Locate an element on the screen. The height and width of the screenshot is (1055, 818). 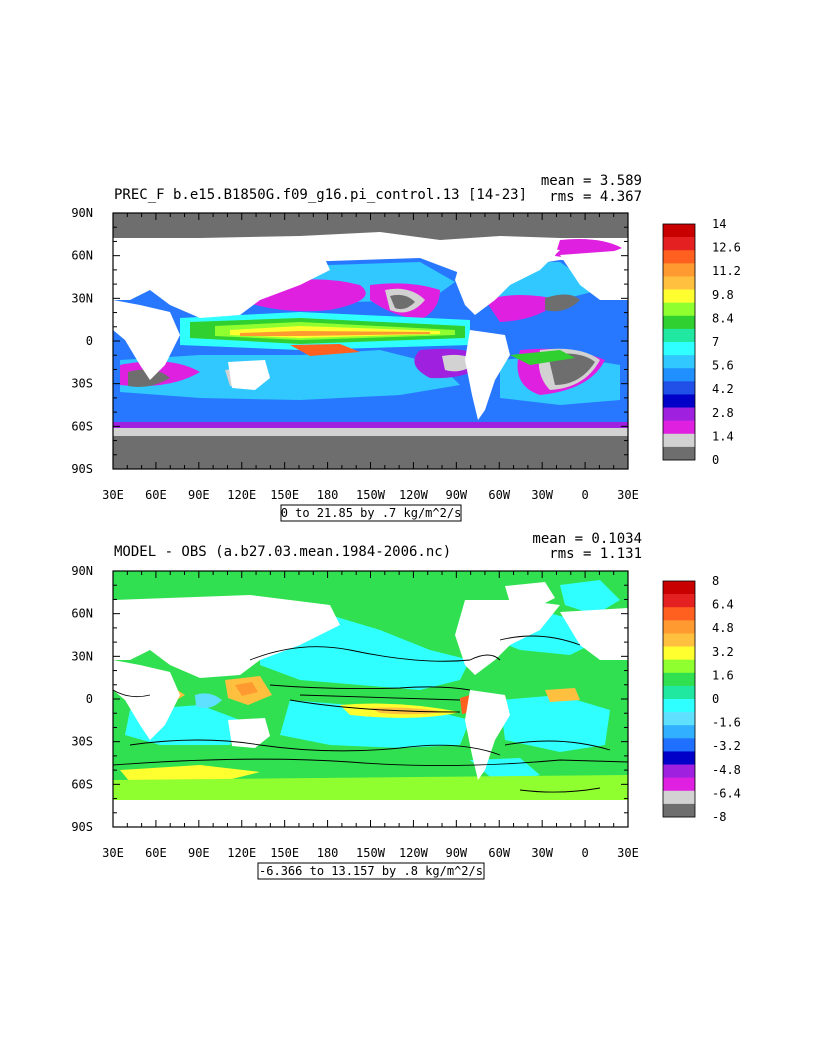
panel-1-y-tick-label: 60N is located at coordinates (82, 256).